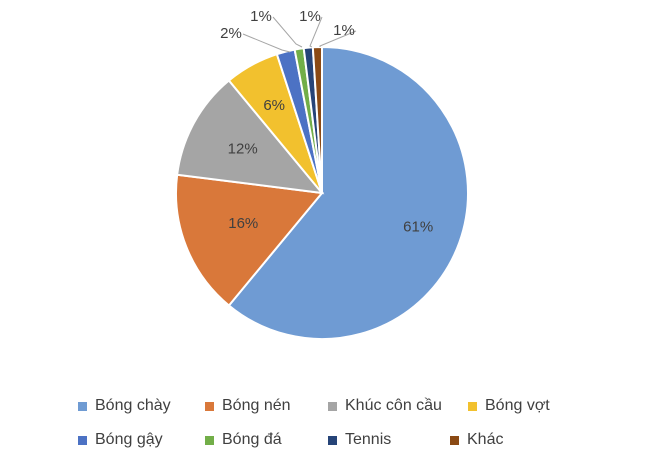 This screenshot has width=650, height=456. I want to click on legend-item-7: Tennis, so click(359, 440).